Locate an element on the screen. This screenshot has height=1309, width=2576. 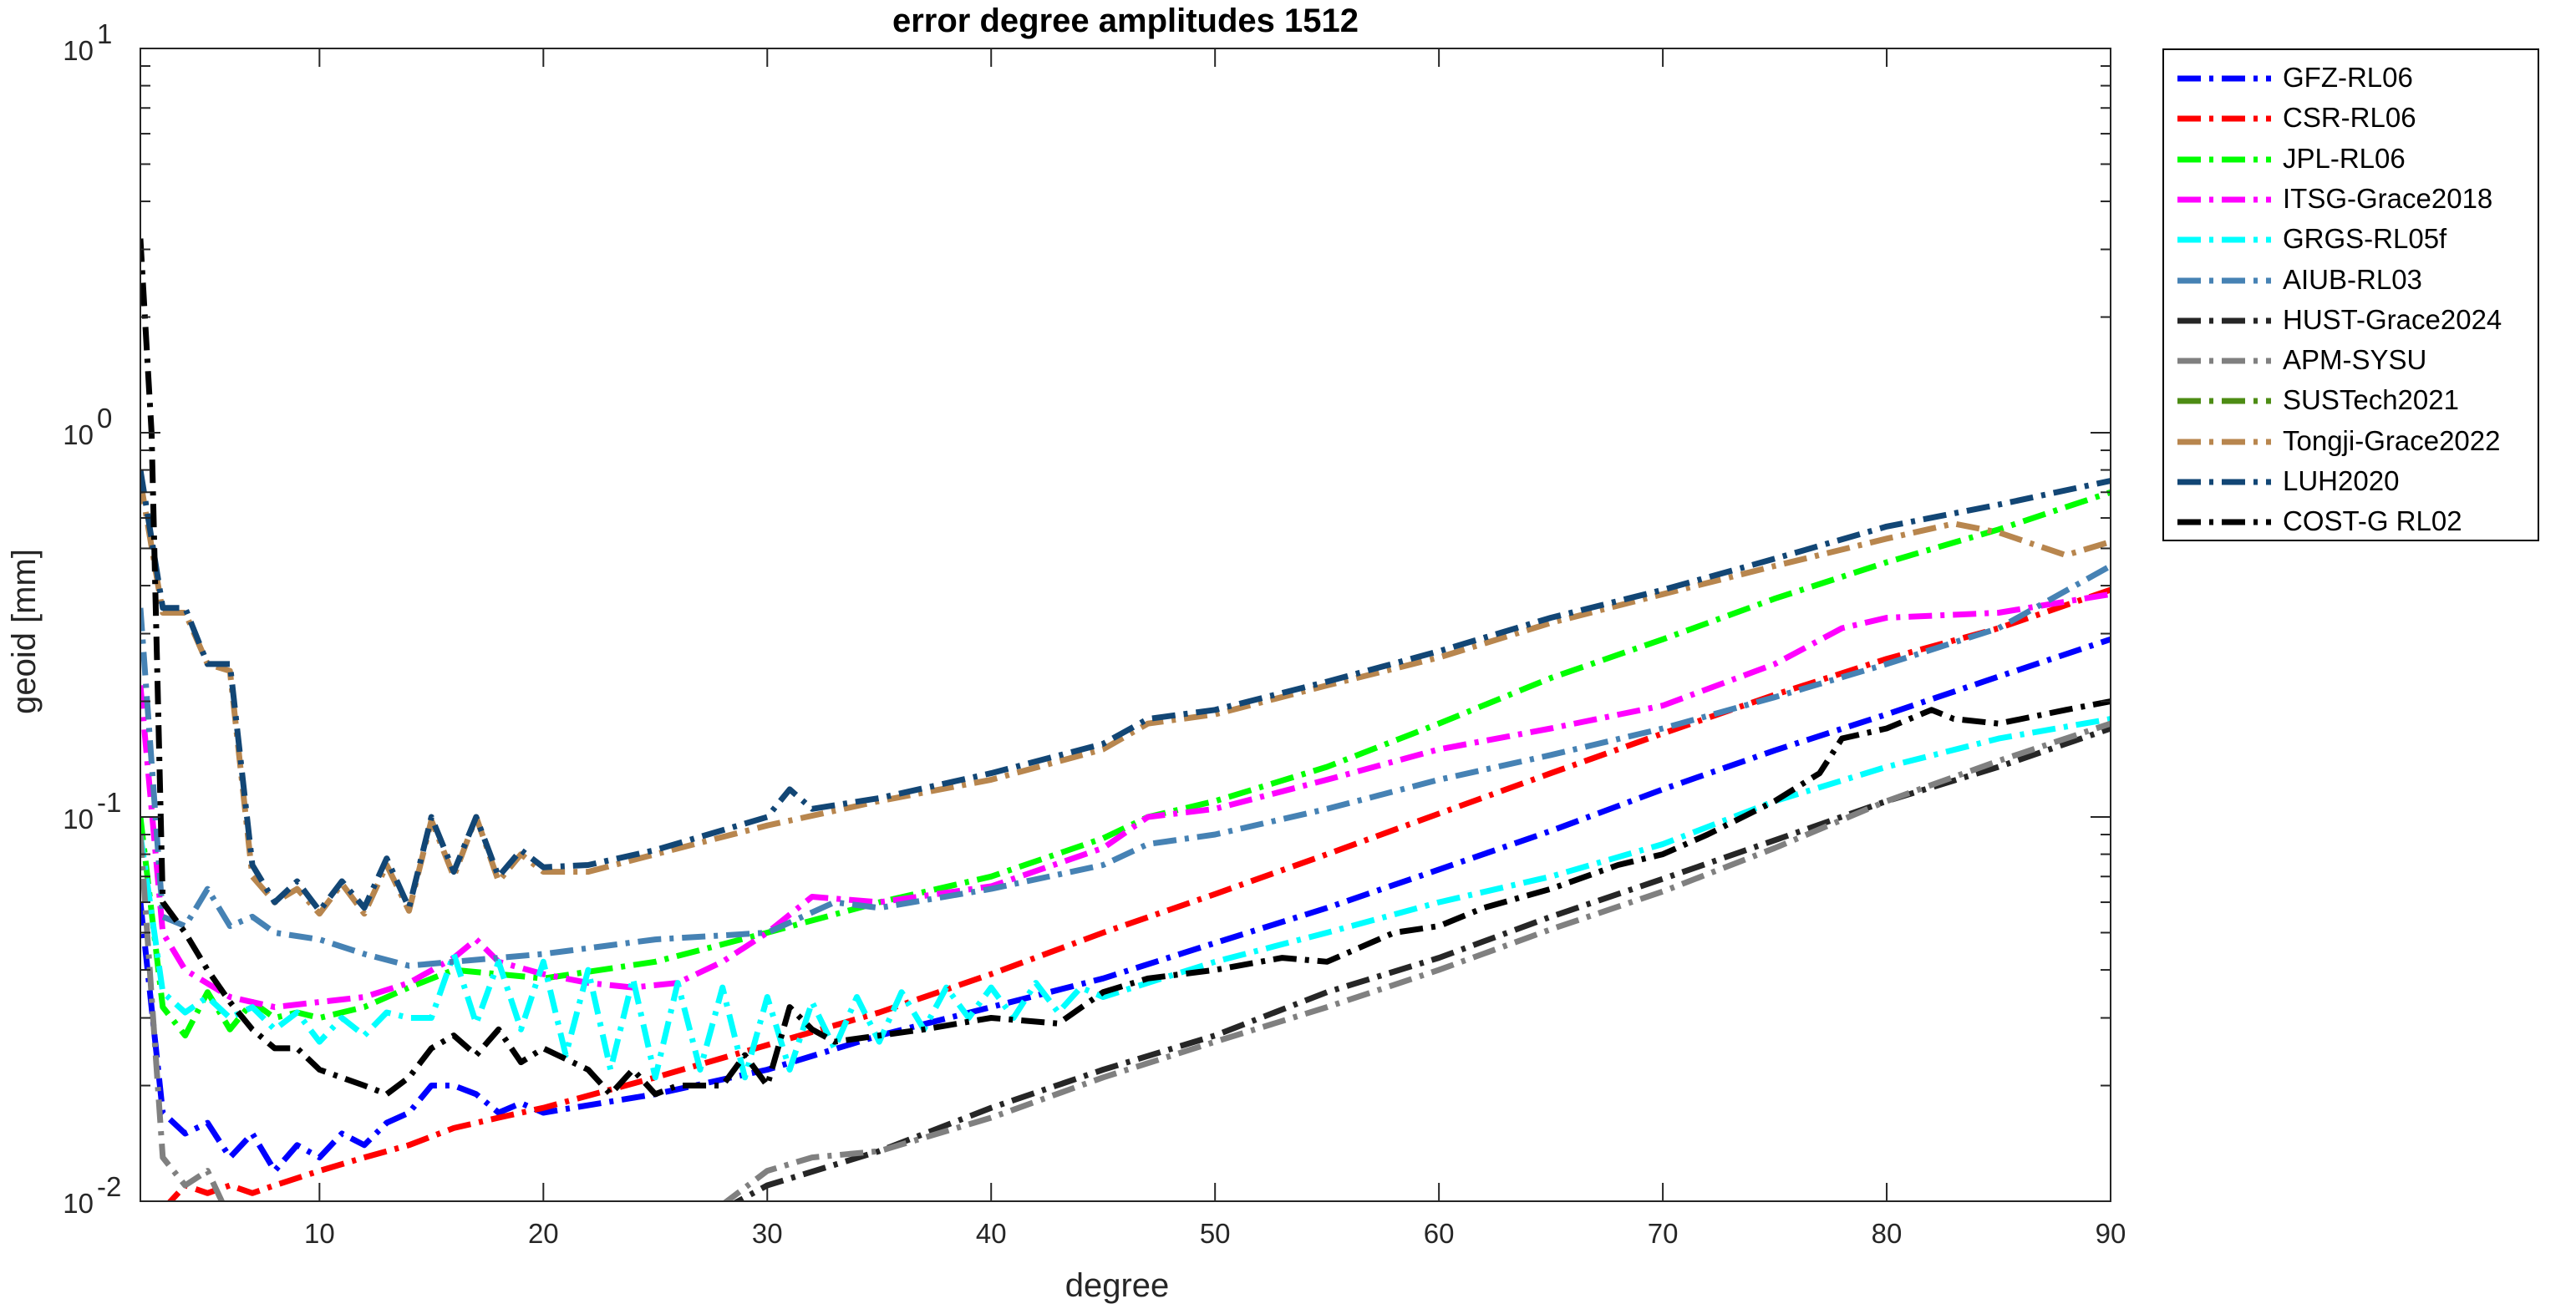
legend-label: SUSTech2021 is located at coordinates (2371, 400).